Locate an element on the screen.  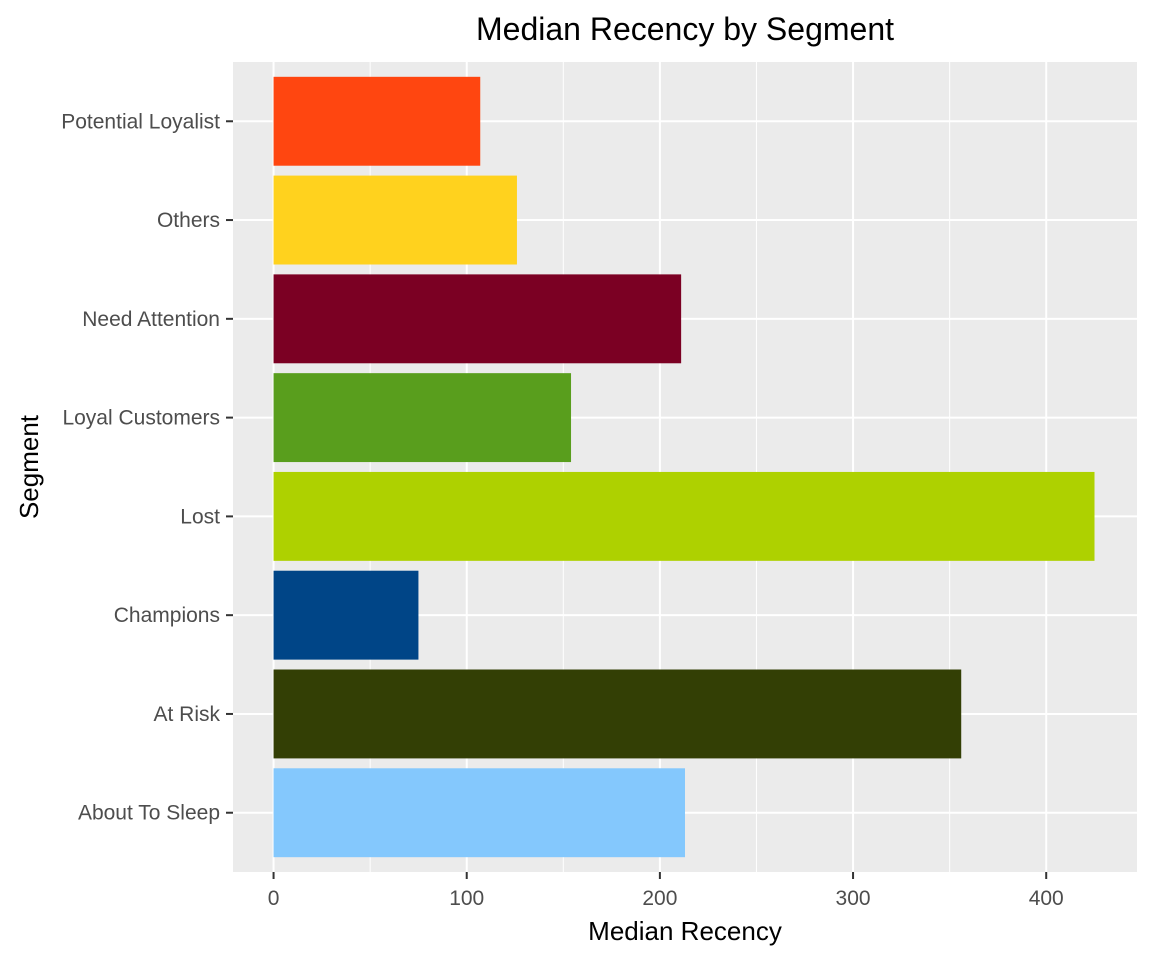
x-tick-label: 200 is located at coordinates (659, 898).